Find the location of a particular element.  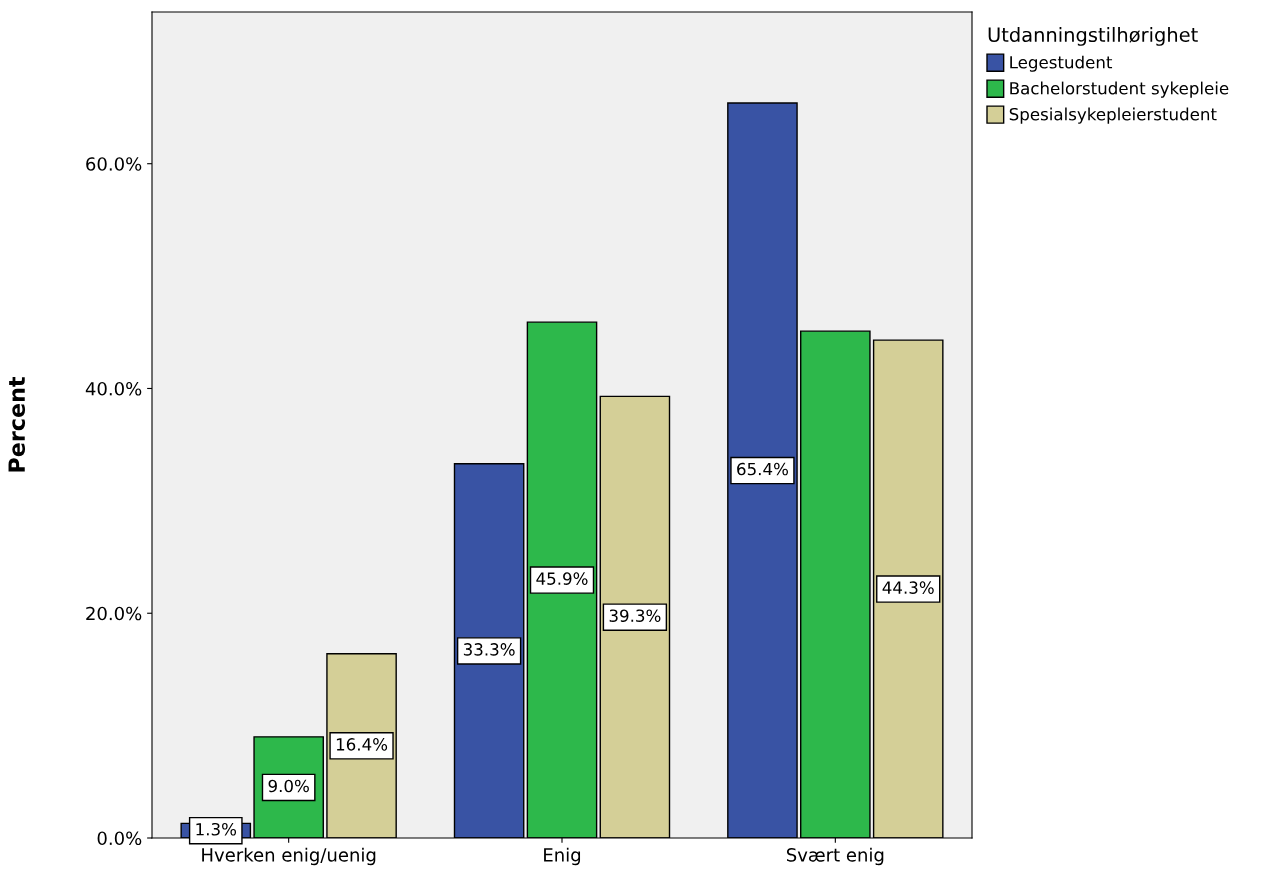

legend-label: Bachelorstudent sykepleie is located at coordinates (1119, 89).